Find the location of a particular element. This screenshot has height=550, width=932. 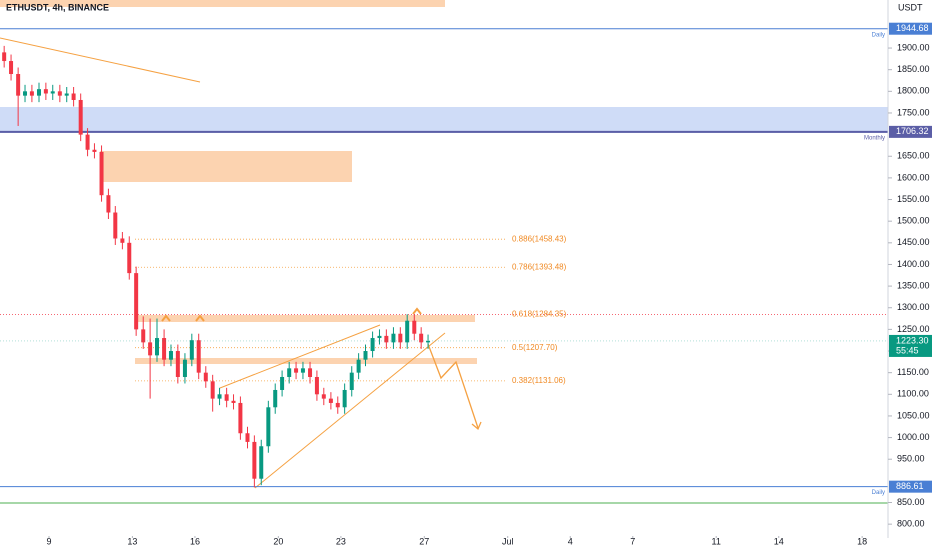

symbol-title: ETHUSDT, 4h, BINANCE is located at coordinates (57, 7).